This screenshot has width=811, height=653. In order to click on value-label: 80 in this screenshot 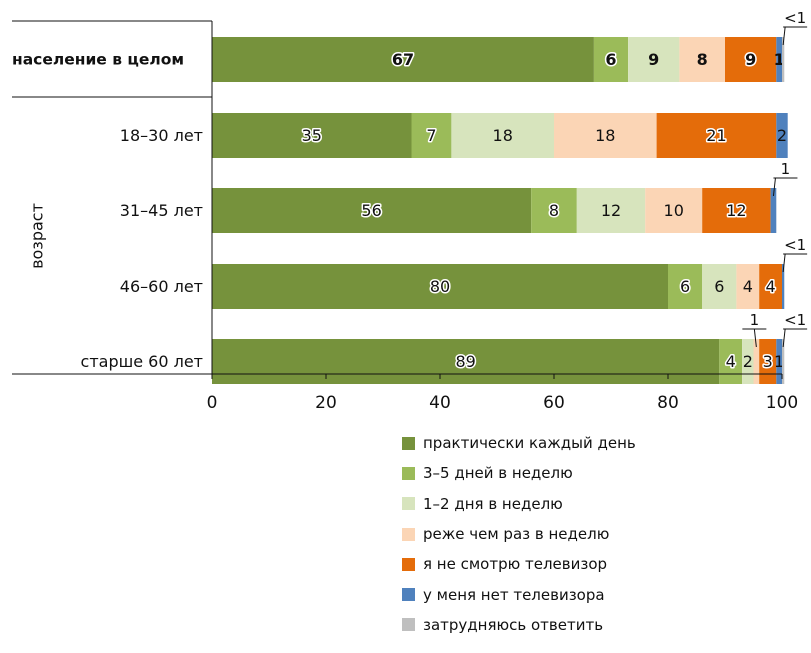, I will do `click(440, 286)`.